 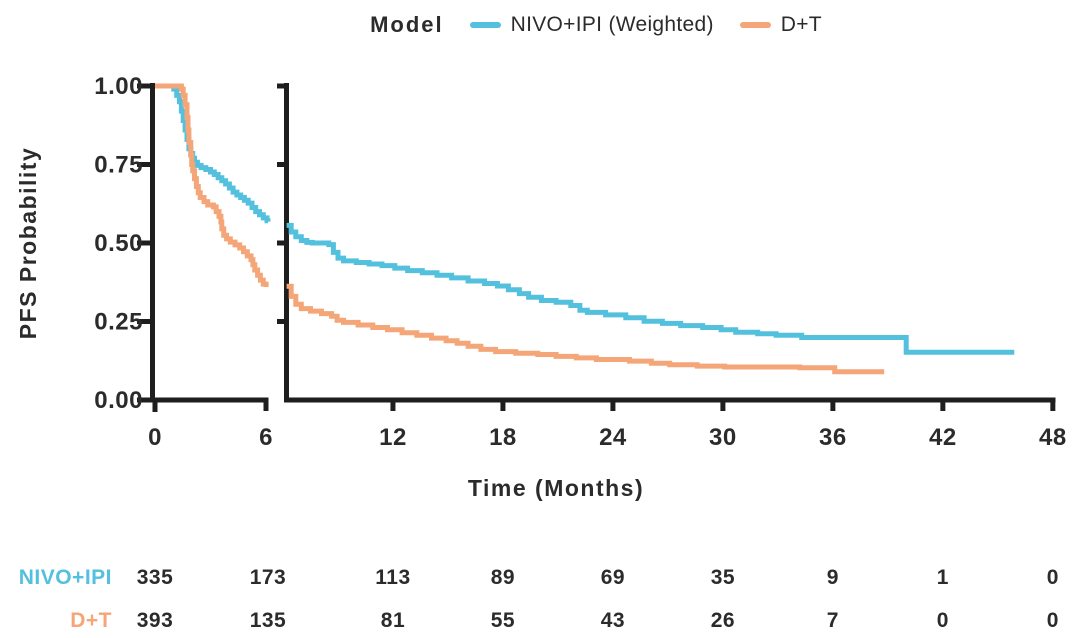 What do you see at coordinates (392, 577) in the screenshot?
I see `risk-value: 113` at bounding box center [392, 577].